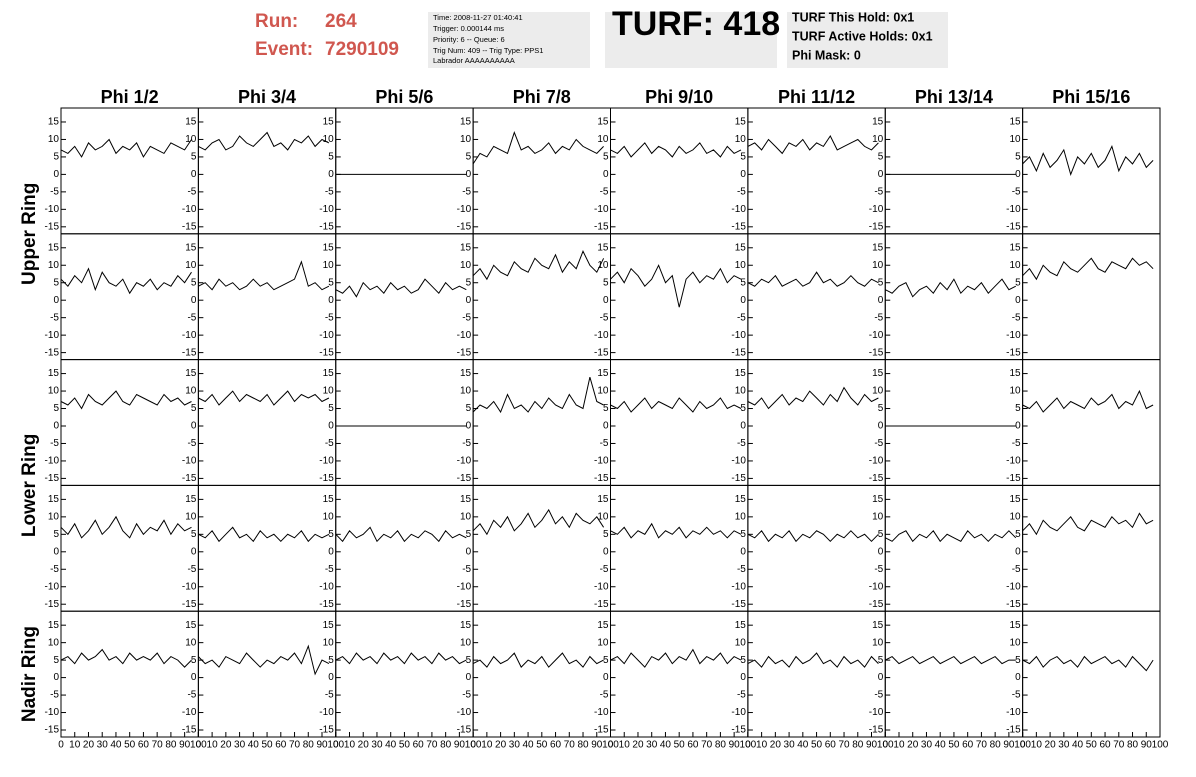  What do you see at coordinates (478, 17) in the screenshot?
I see `info-line: Time: 2008-11-27 01:40:41` at bounding box center [478, 17].